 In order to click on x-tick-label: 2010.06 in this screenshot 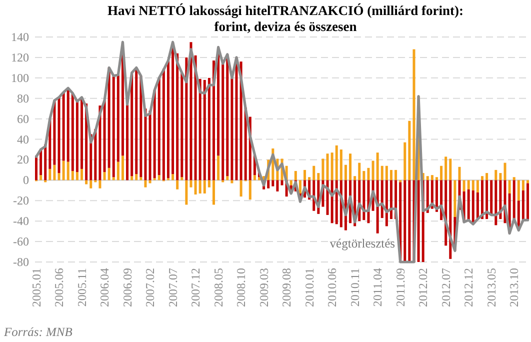, I will do `click(332, 287)`.